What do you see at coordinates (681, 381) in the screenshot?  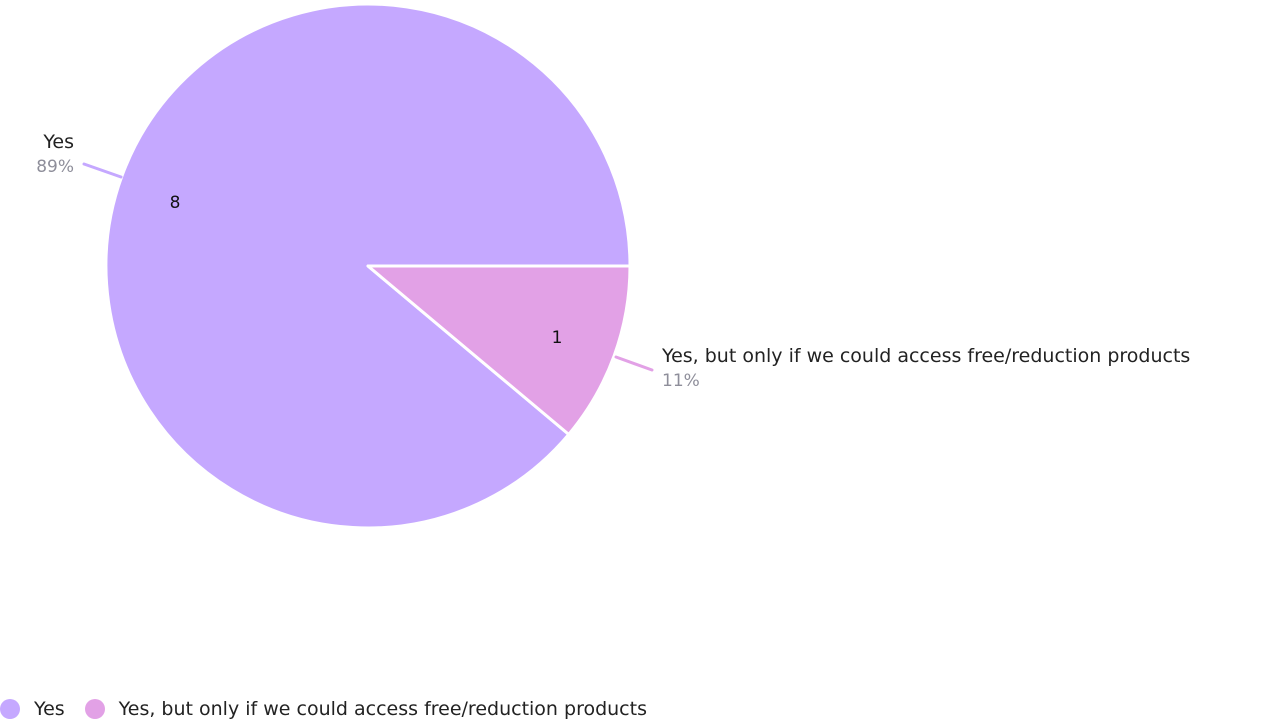 I see `slice-percent-1: 11%` at bounding box center [681, 381].